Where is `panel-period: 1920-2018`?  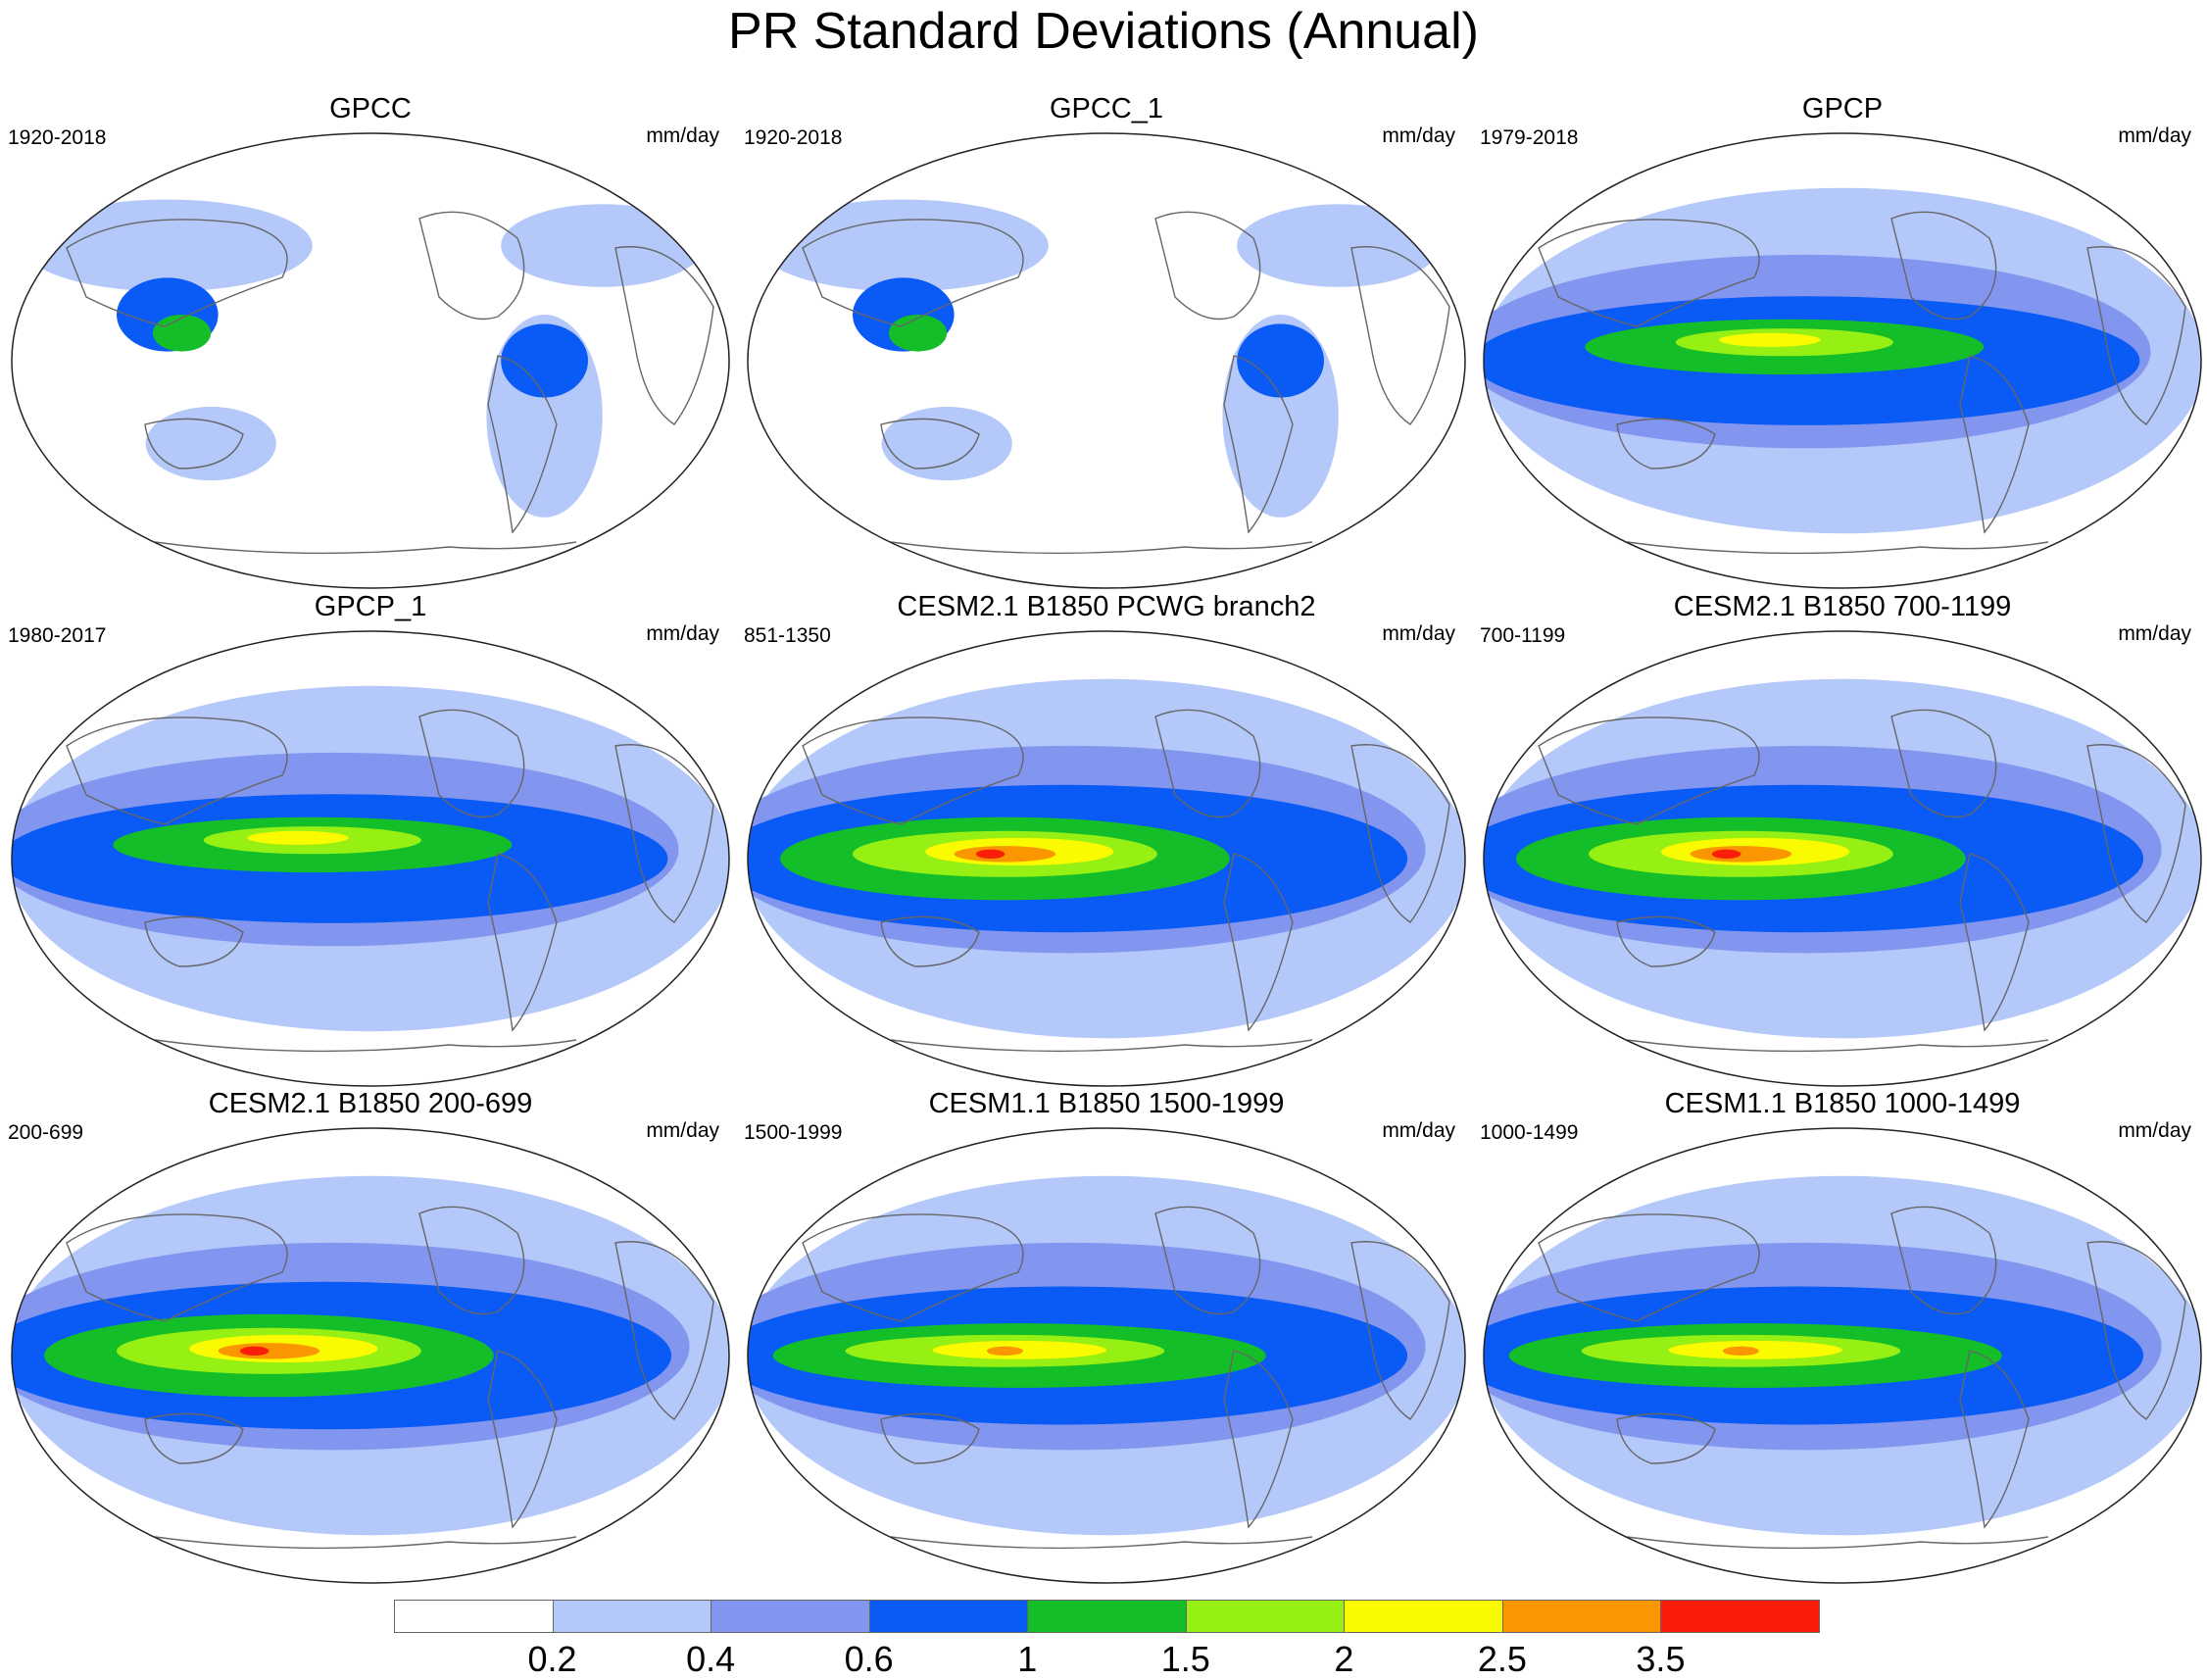 panel-period: 1920-2018 is located at coordinates (793, 137).